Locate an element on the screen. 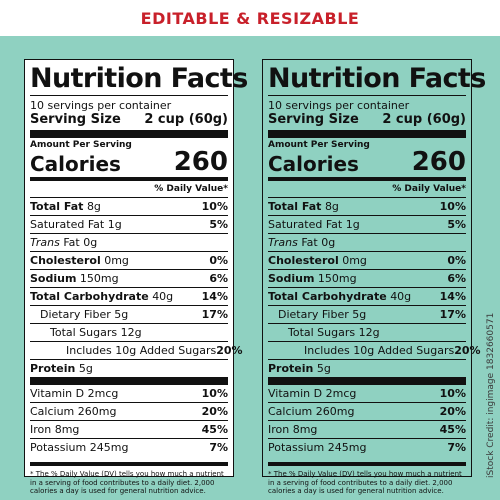 The image size is (500, 500). nutrient-label: Trans is located at coordinates (45, 242).